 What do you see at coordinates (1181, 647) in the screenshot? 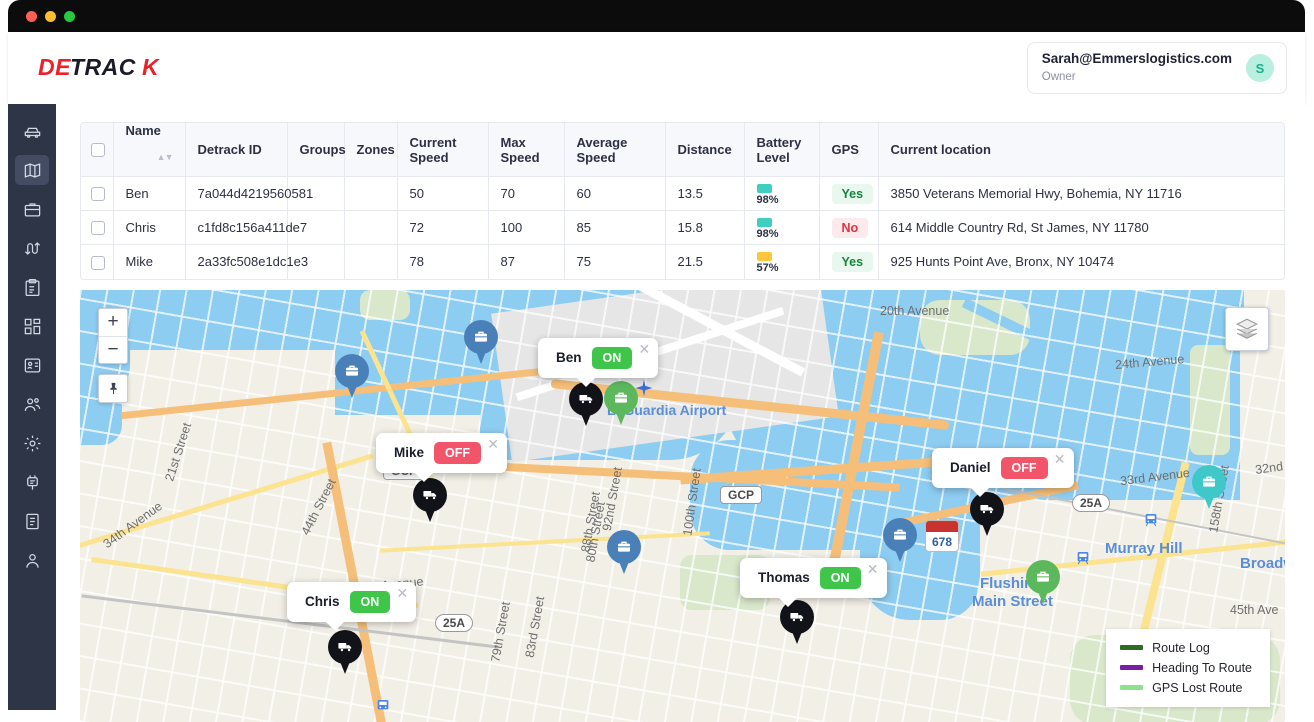
I see `legend-label: Route Log` at bounding box center [1181, 647].